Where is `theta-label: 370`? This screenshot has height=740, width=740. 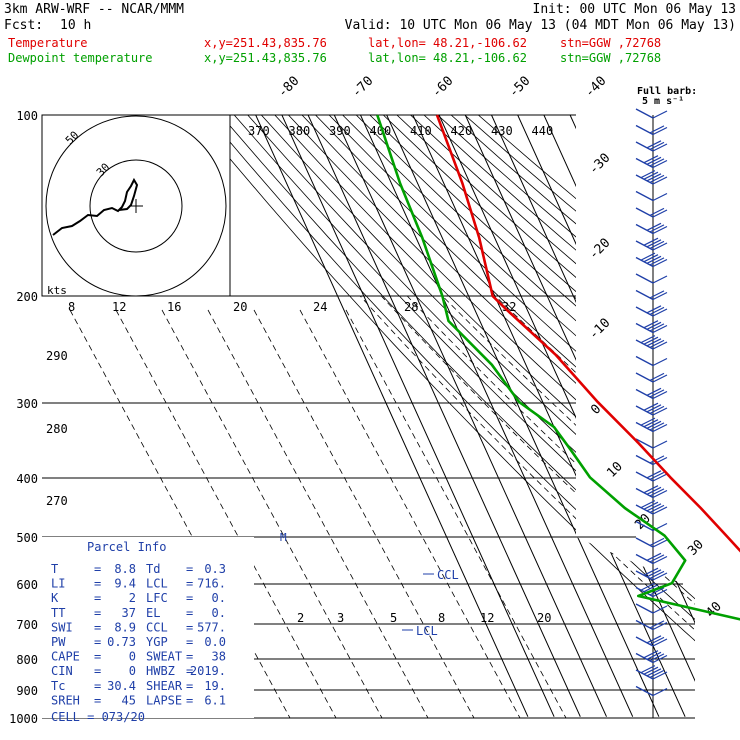
theta-label: 370 is located at coordinates (259, 131).